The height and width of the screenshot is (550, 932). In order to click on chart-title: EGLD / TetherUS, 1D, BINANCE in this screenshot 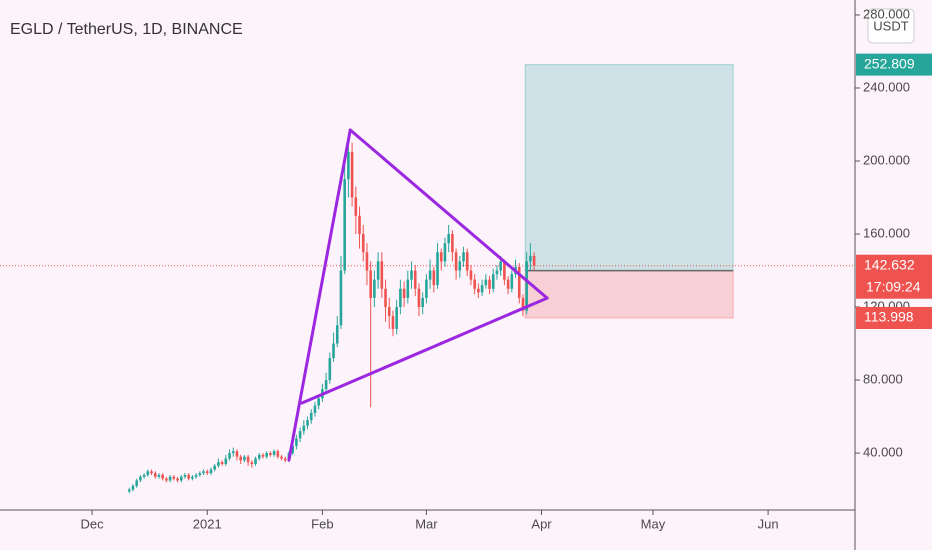, I will do `click(126, 29)`.